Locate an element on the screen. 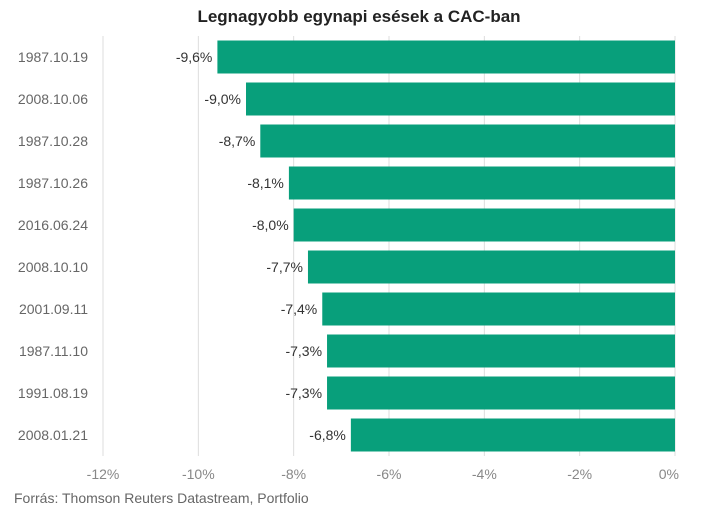 The height and width of the screenshot is (510, 718). x-tick-label: -10% is located at coordinates (198, 474).